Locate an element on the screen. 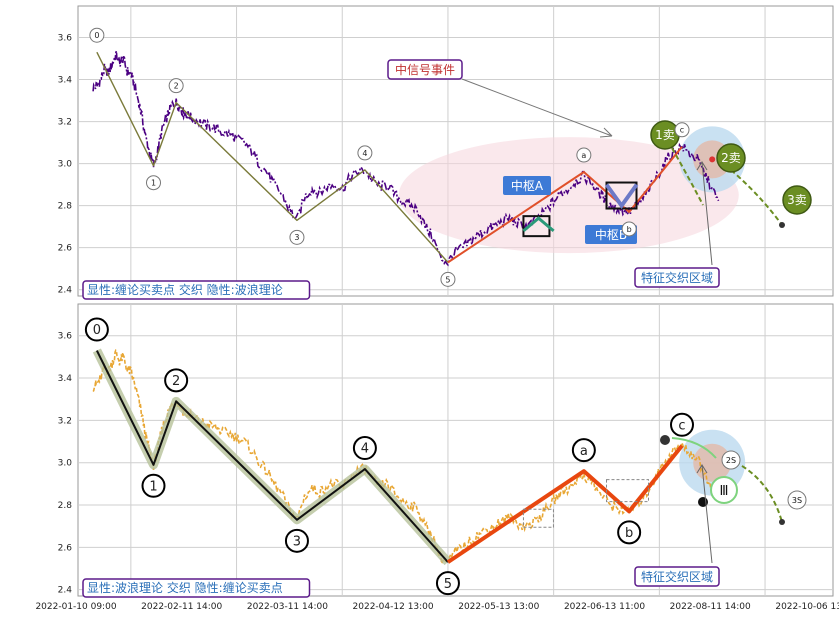 The image size is (839, 617). sell-3s-marker is located at coordinates (797, 500).